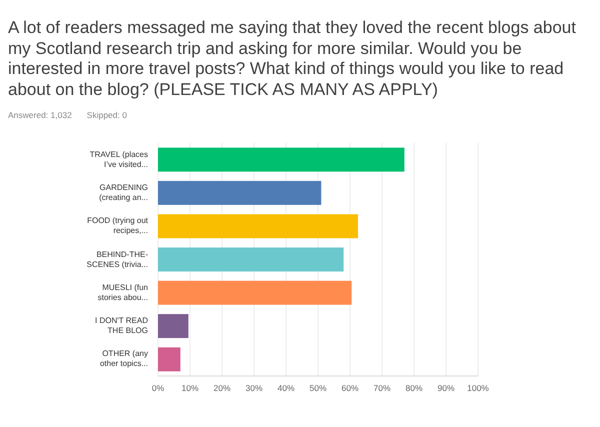 This screenshot has width=600, height=427. Describe the element at coordinates (446, 388) in the screenshot. I see `x-tick-label: 90%` at that location.